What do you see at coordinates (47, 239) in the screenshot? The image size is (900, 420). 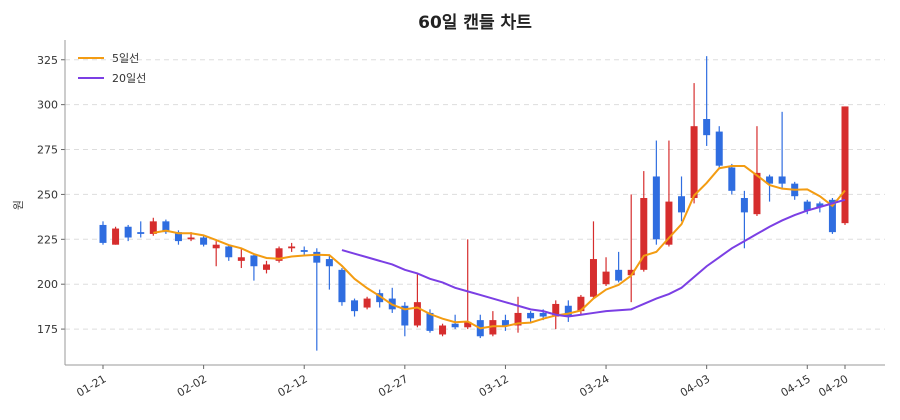 I see `y-tick-label: 225` at bounding box center [47, 239].